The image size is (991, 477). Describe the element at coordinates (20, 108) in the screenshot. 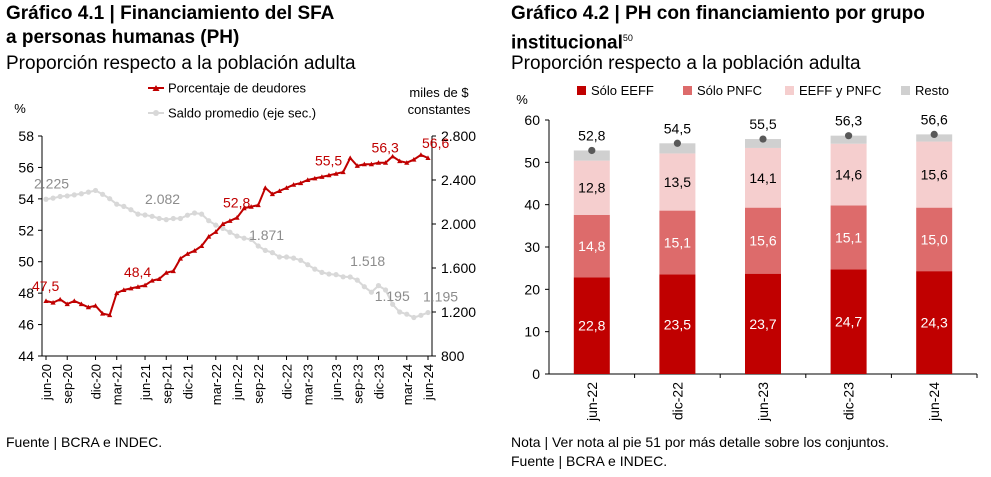

I see `y-axis-label: %` at that location.